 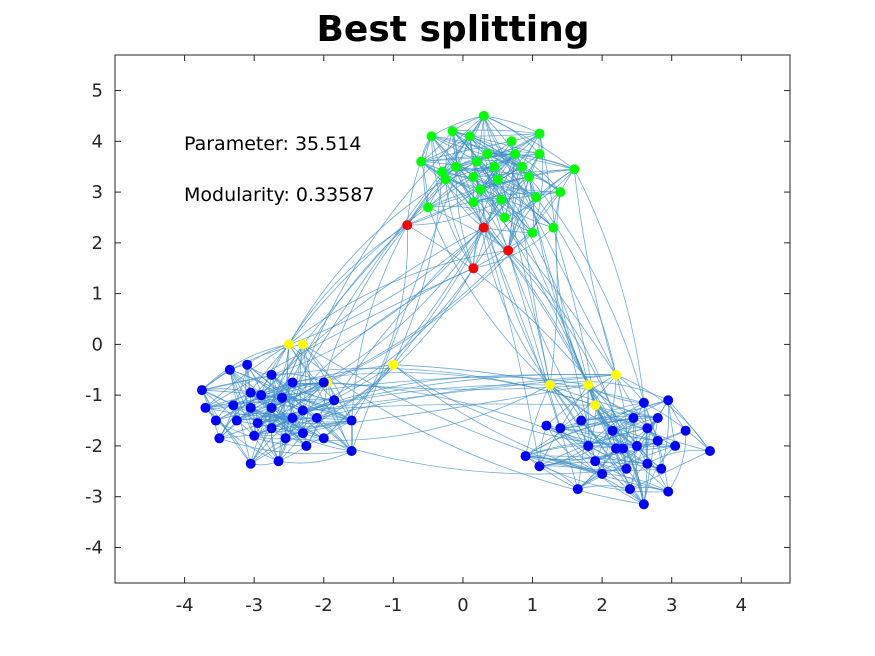 What do you see at coordinates (393, 605) in the screenshot?
I see `x-tick-label: -1` at bounding box center [393, 605].